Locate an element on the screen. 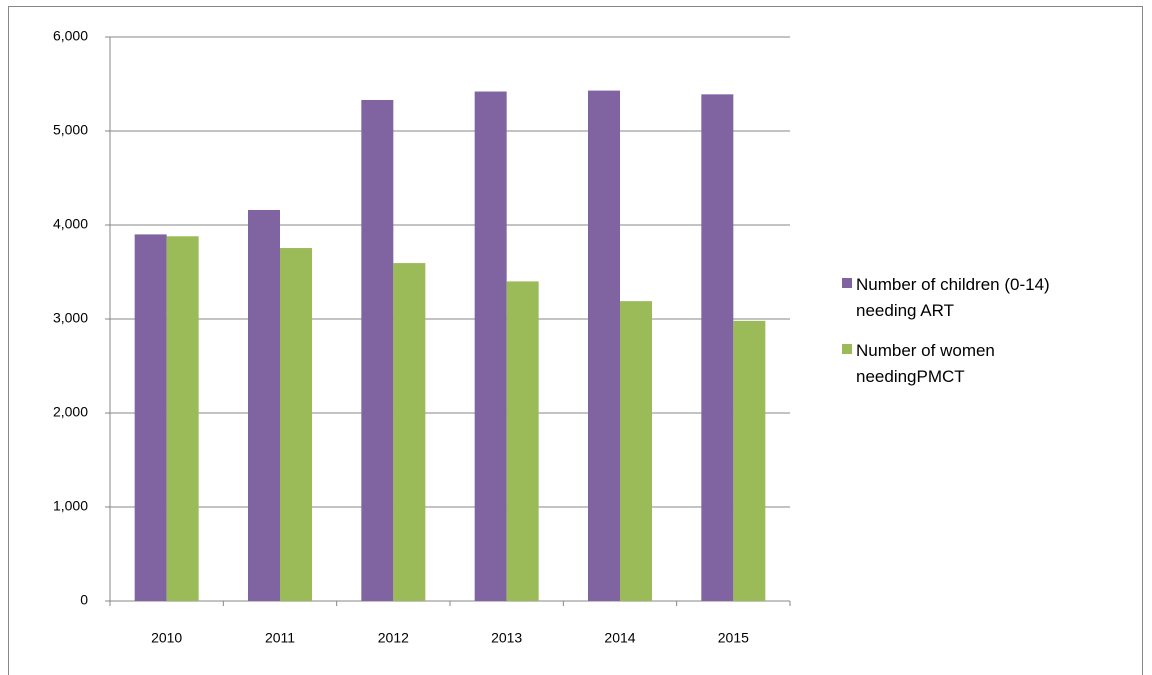 The height and width of the screenshot is (675, 1152). x-tick-label: 2010 is located at coordinates (166, 638).